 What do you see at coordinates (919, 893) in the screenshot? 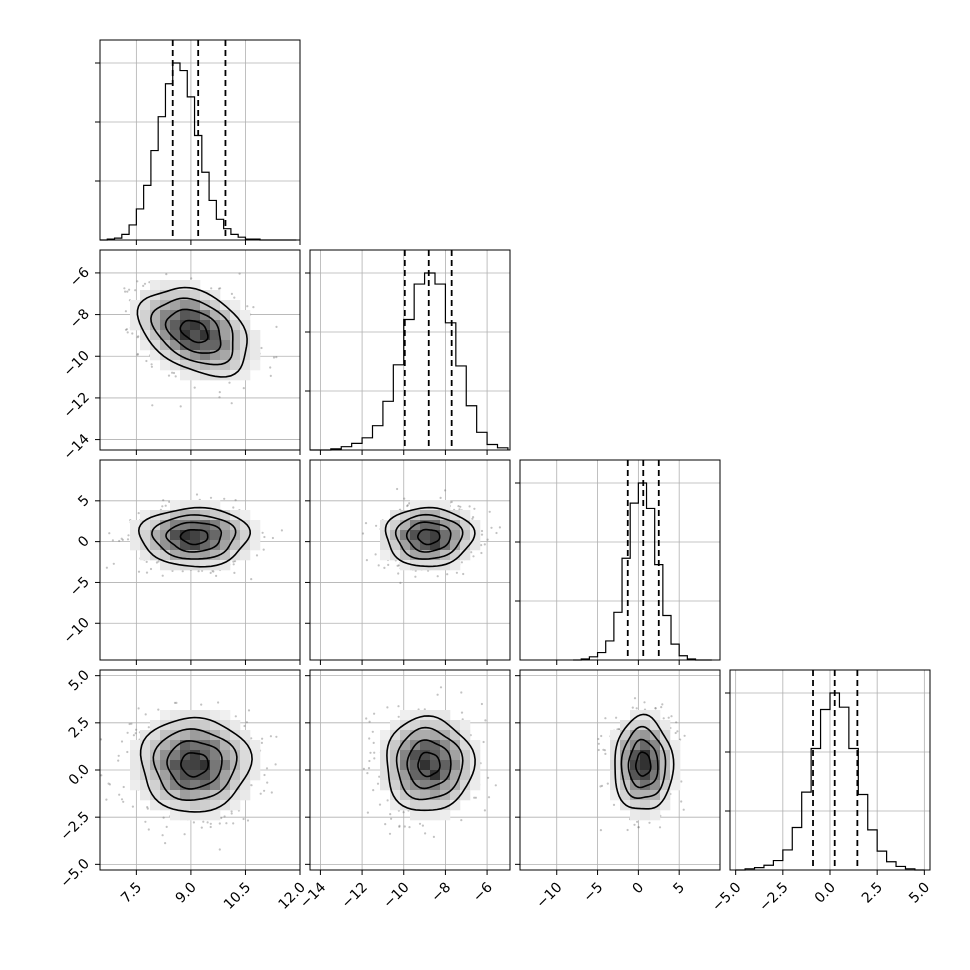
I see `x-tick-label: 5.0` at bounding box center [919, 893].